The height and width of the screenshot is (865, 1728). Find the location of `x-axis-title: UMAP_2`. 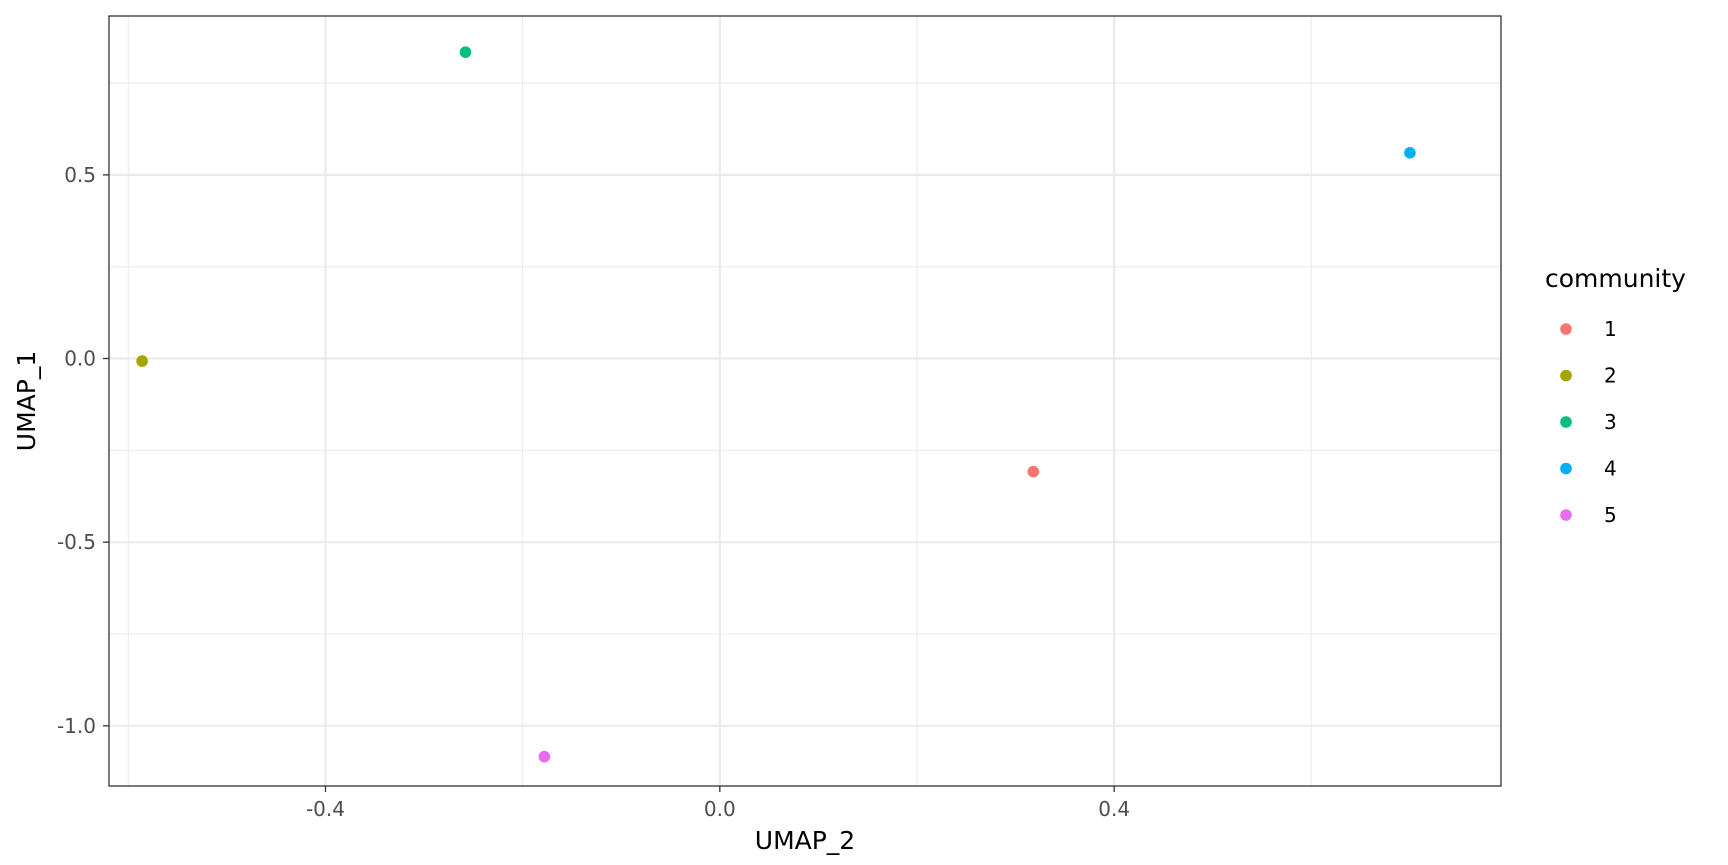

x-axis-title: UMAP_2 is located at coordinates (805, 840).